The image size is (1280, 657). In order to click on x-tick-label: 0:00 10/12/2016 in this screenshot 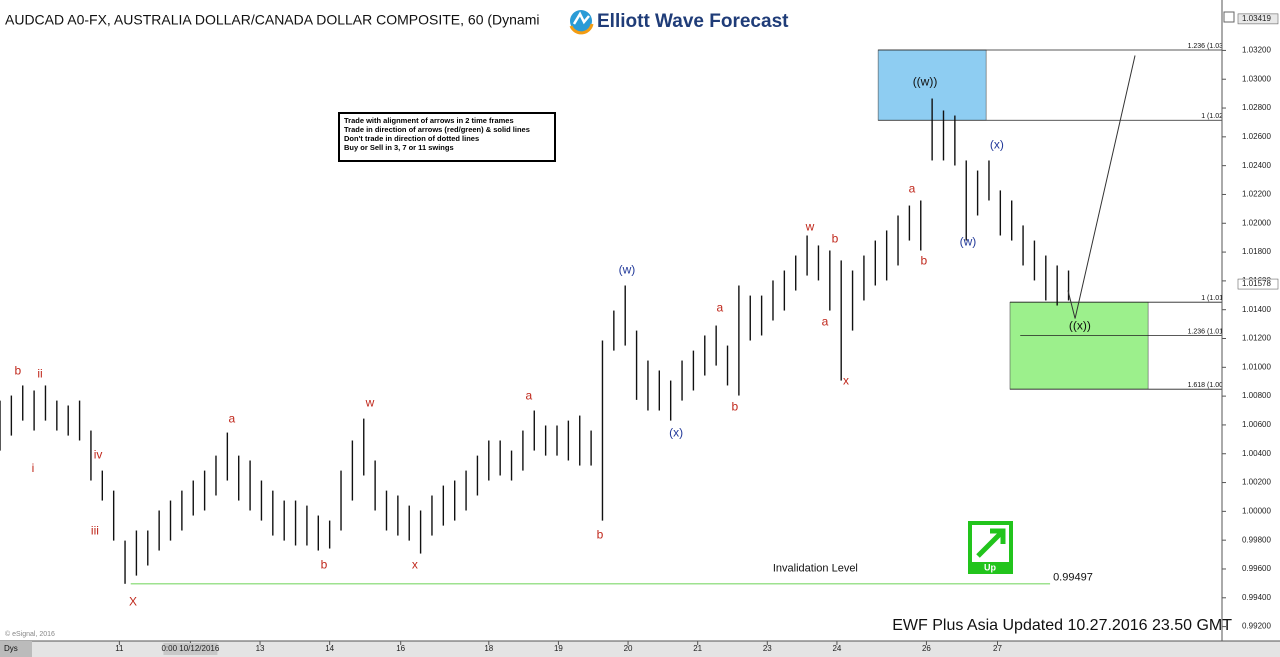, I will do `click(190, 648)`.